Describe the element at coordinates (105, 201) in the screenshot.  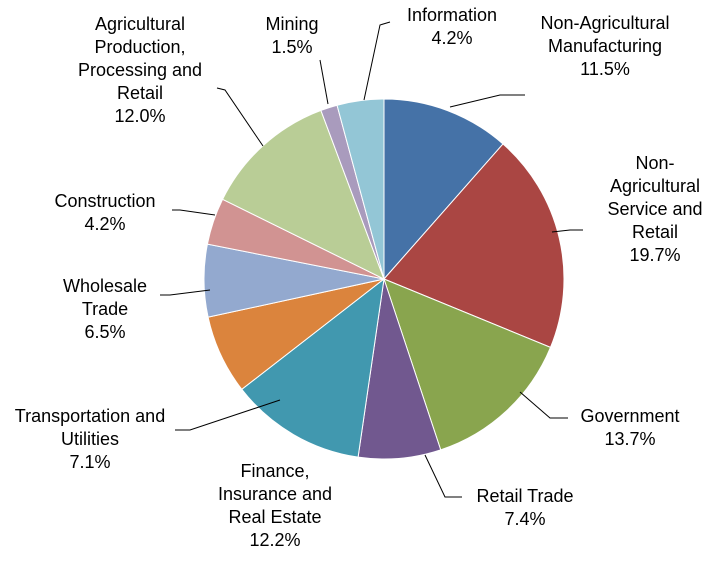
I see `category-name: Construction` at that location.